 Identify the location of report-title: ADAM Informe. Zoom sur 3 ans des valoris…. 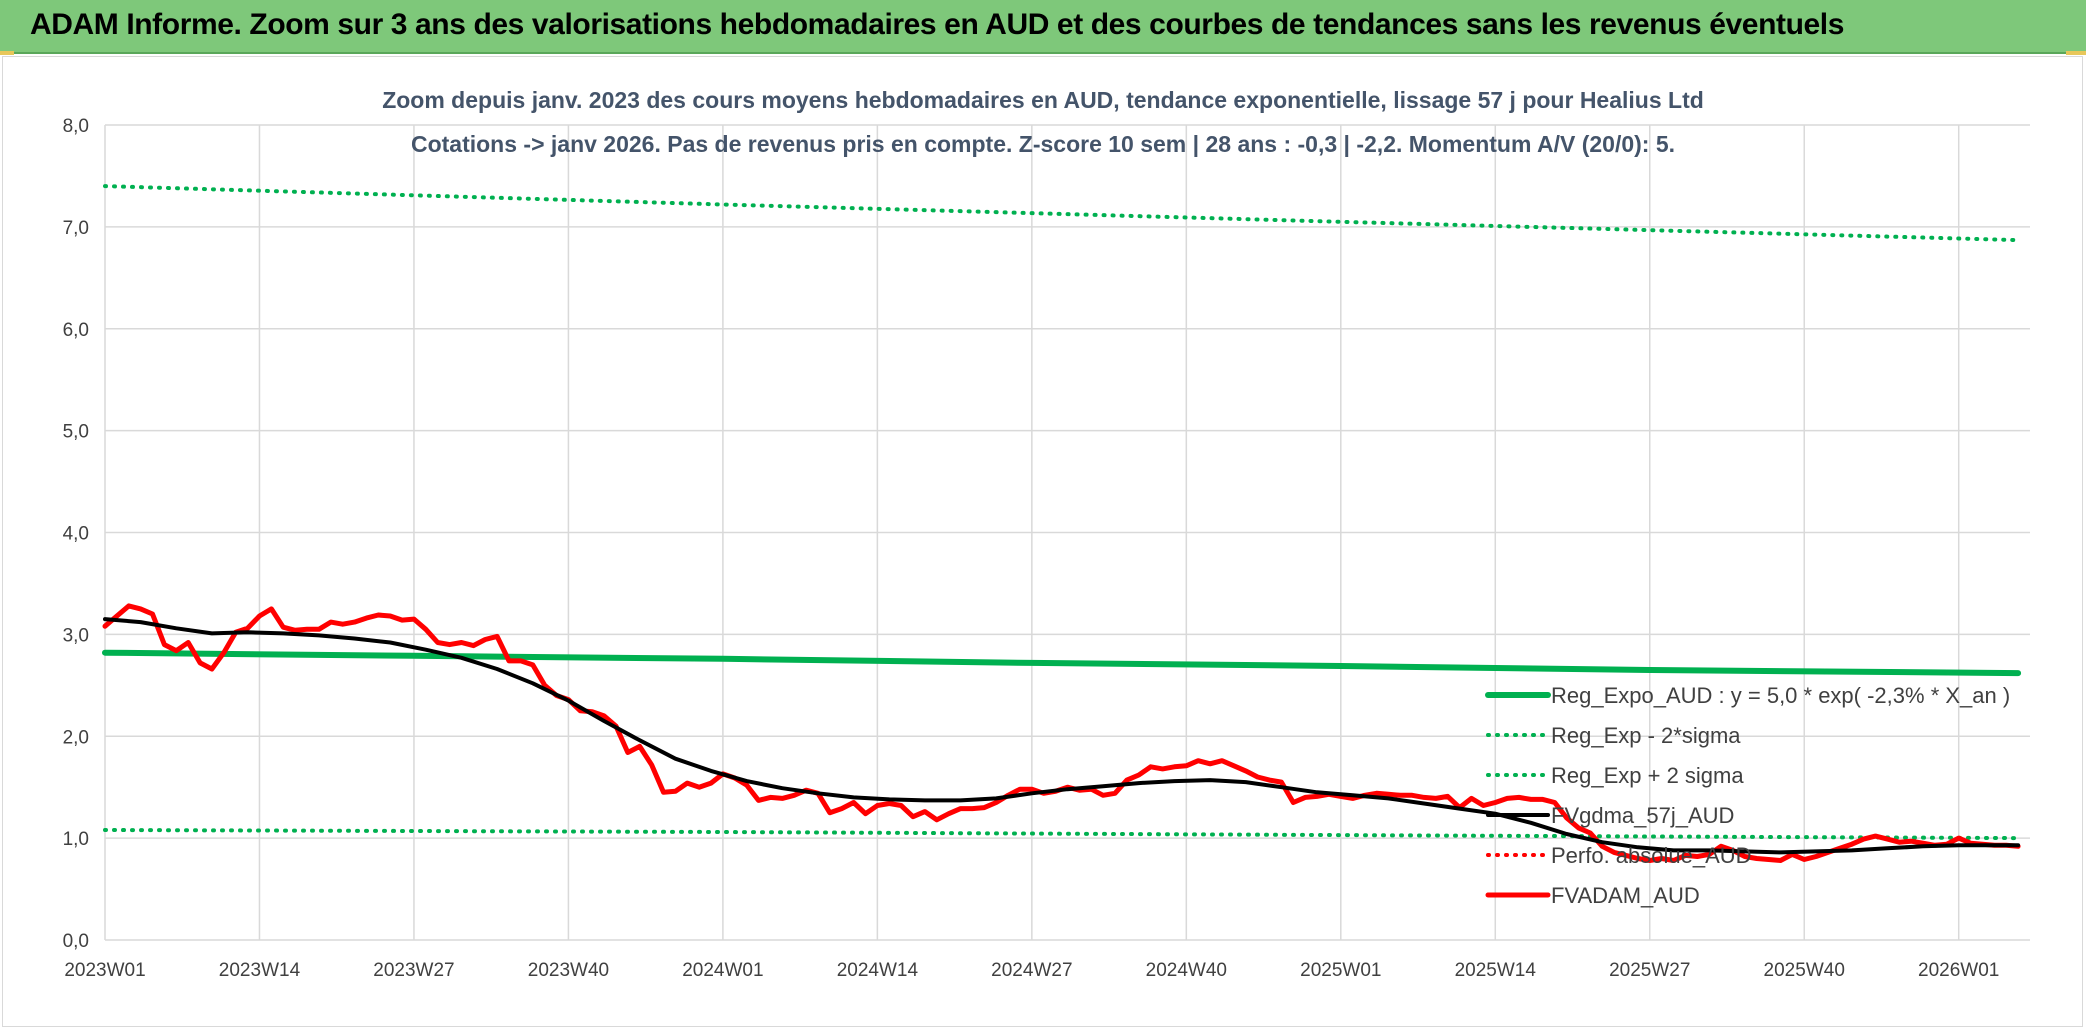
(937, 24).